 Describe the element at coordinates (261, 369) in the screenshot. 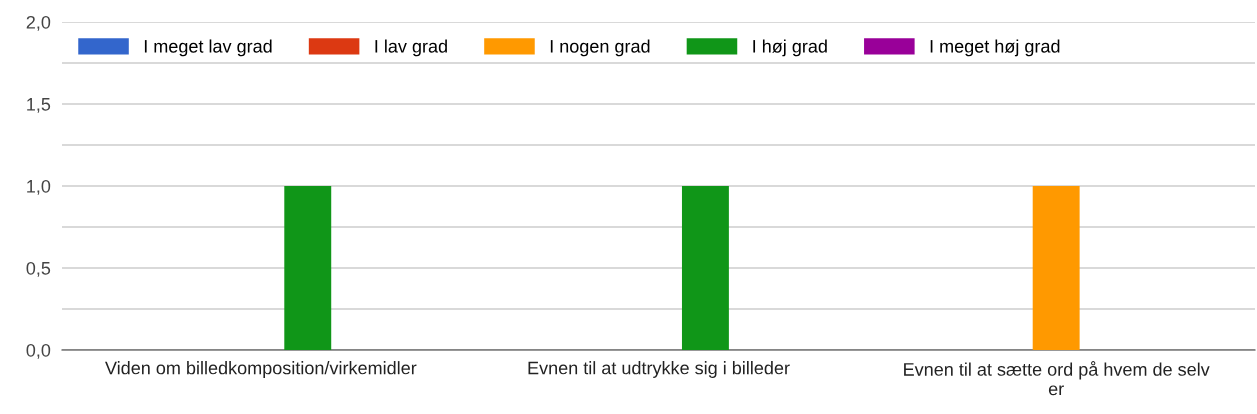

I see `x-tick-label: Viden om billedkomposition/virkemidler` at that location.